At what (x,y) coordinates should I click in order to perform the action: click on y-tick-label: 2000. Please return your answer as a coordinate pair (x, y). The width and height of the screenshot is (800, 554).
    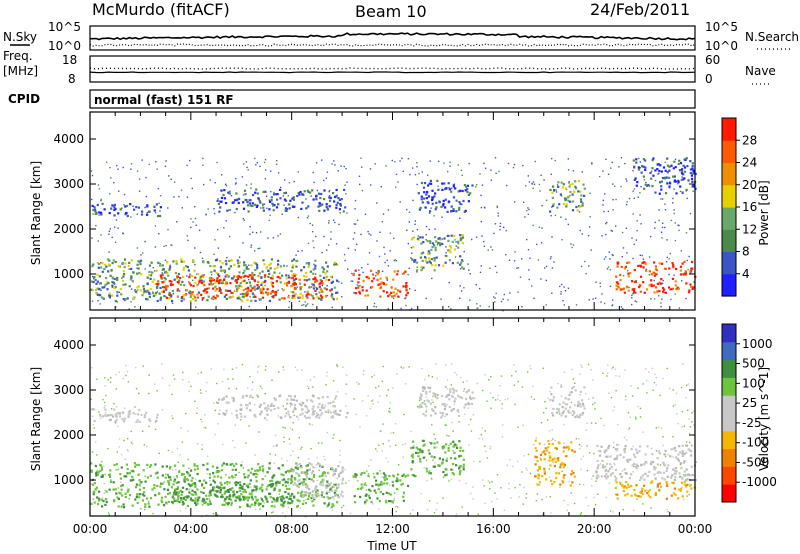
    Looking at the image, I should click on (68, 435).